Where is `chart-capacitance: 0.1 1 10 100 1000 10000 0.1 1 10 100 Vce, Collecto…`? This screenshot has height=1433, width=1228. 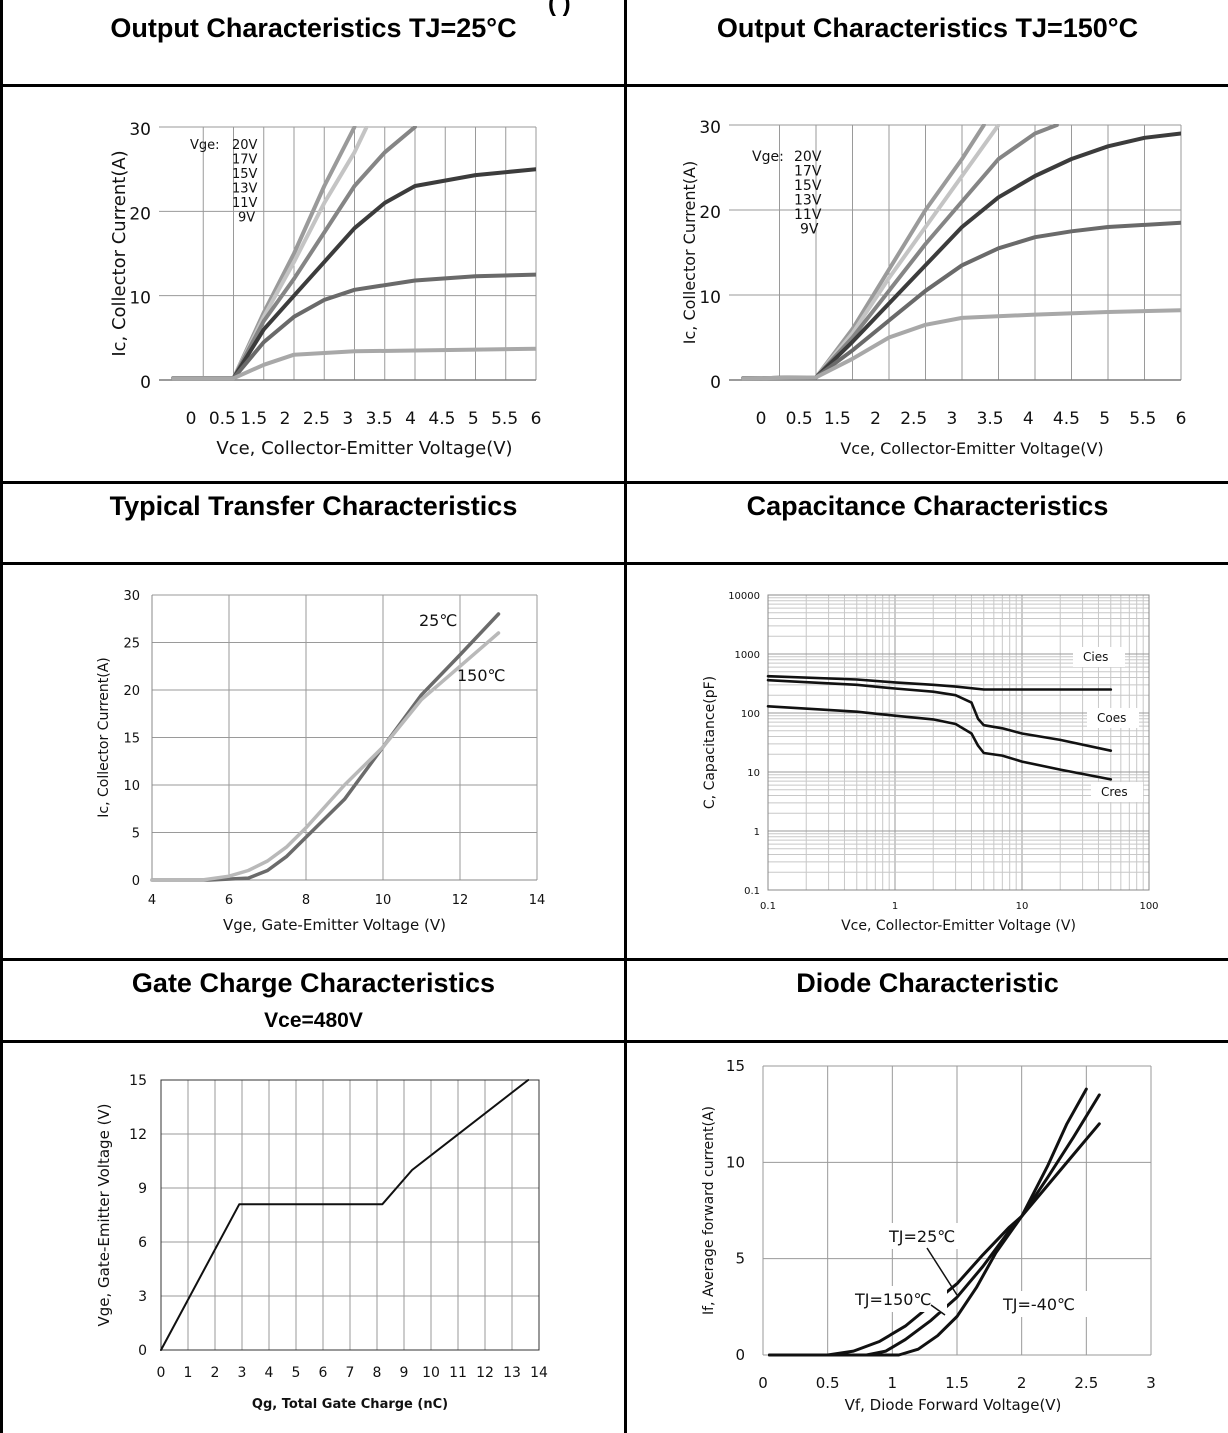 chart-capacitance: 0.1 1 10 100 1000 10000 0.1 1 10 100 Vce, Collecto… is located at coordinates (930, 762).